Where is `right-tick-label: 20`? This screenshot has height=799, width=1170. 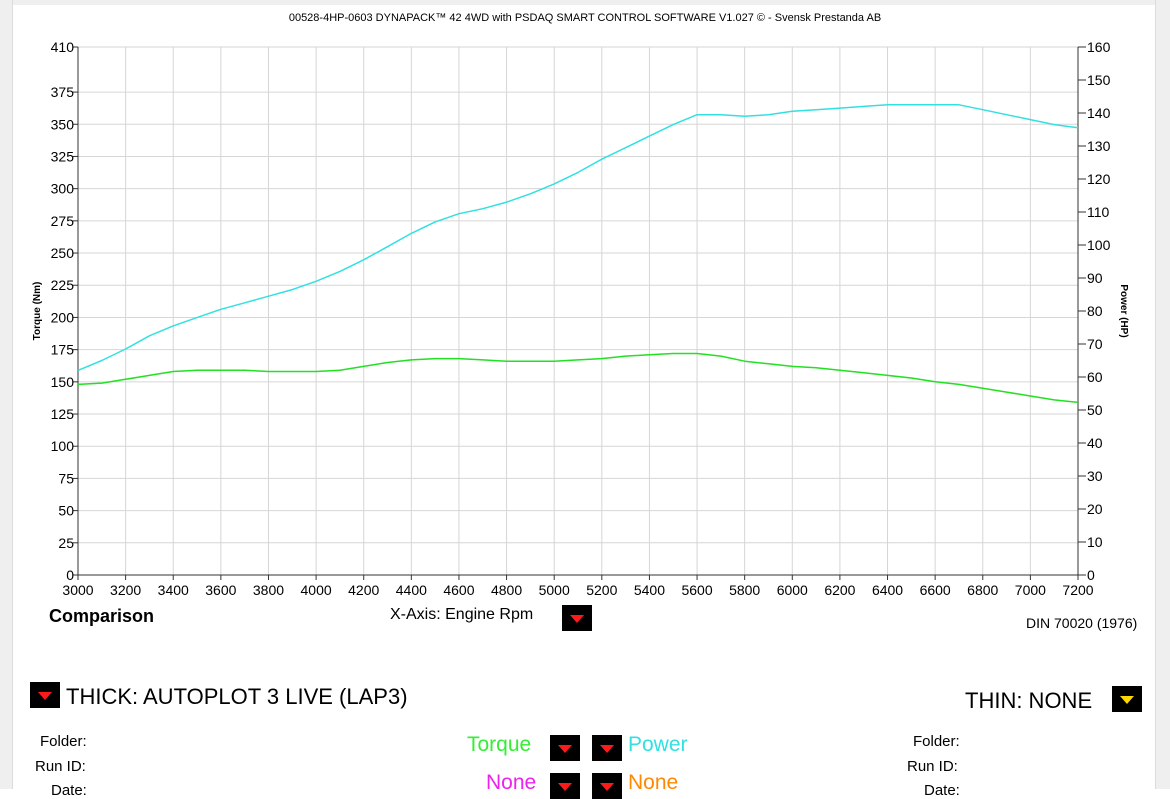
right-tick-label: 20 is located at coordinates (1095, 509).